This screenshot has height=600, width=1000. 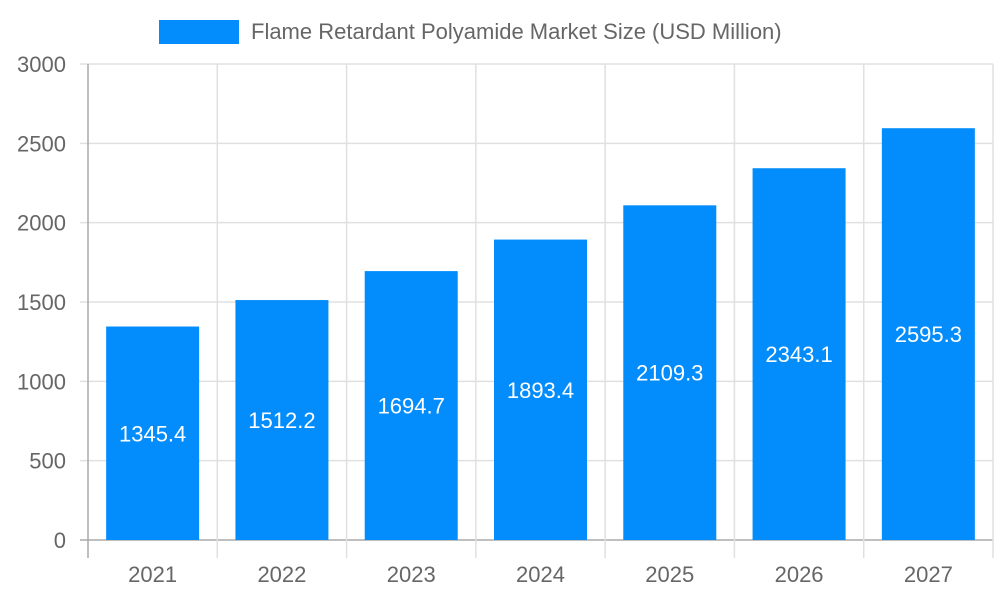 I want to click on legend-swatch, so click(x=199, y=32).